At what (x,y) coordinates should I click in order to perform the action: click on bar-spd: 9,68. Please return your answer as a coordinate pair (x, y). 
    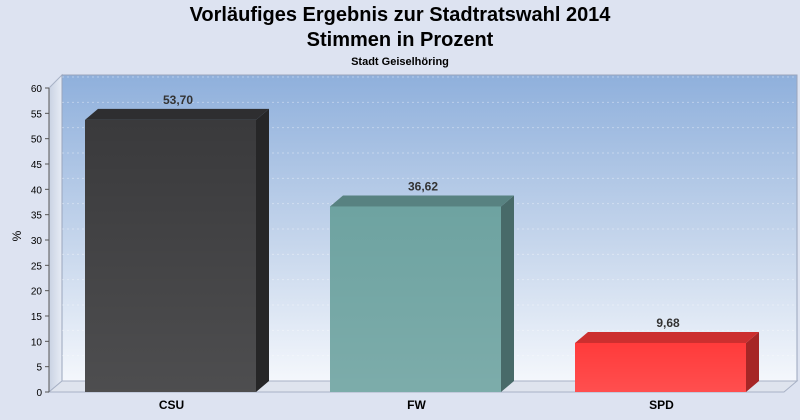
    Looking at the image, I should click on (667, 354).